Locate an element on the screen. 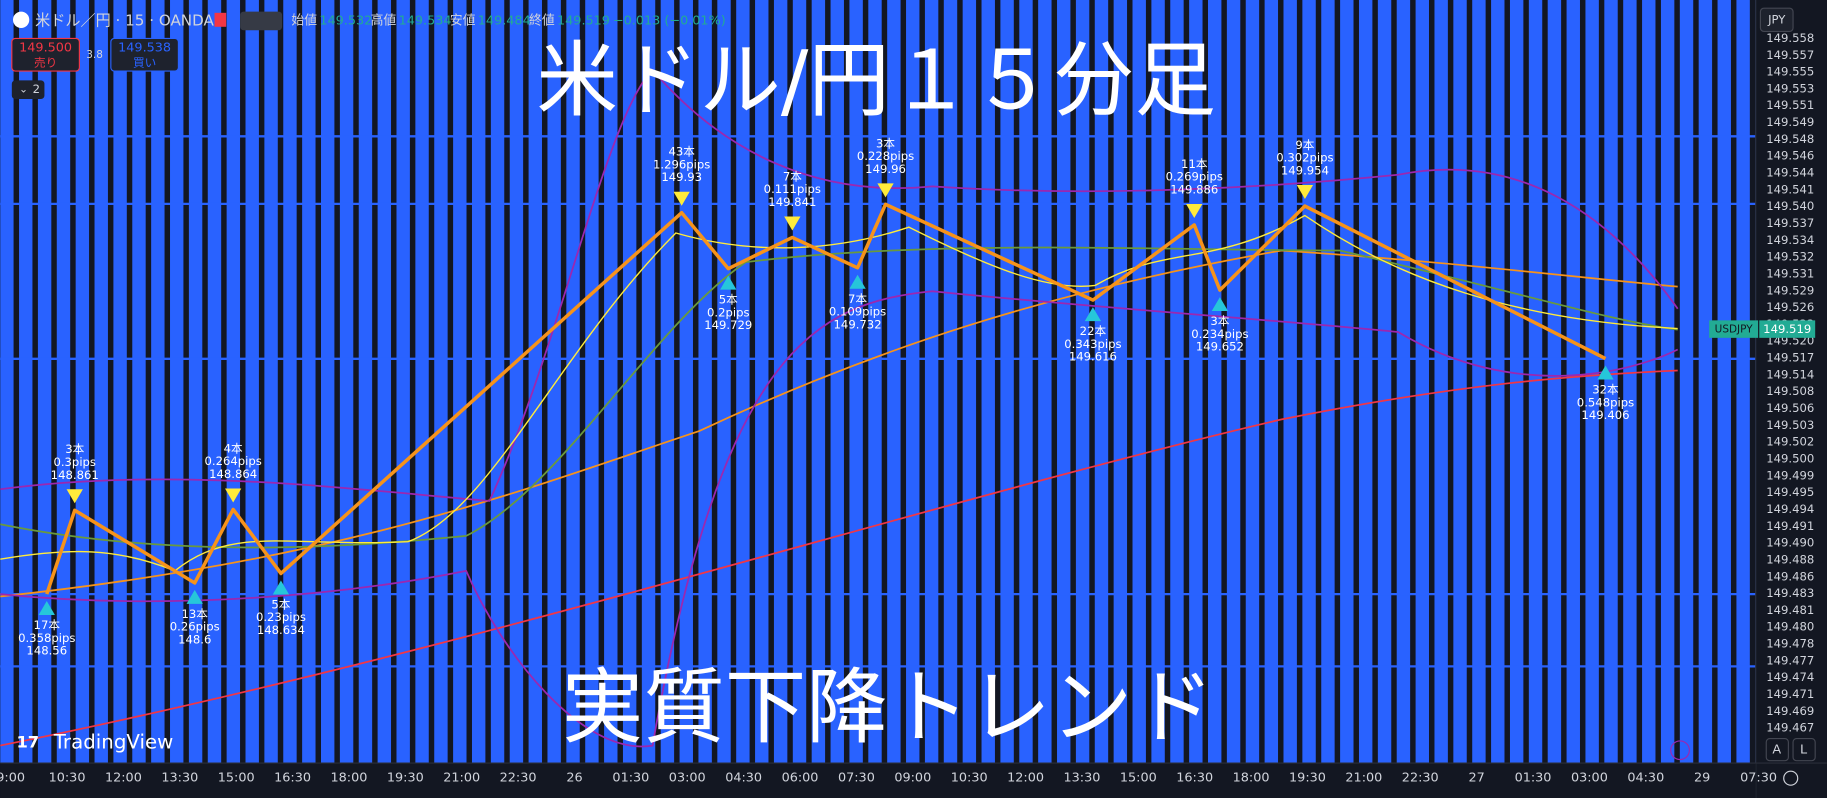 Image resolution: width=1827 pixels, height=798 pixels. lightning-icon is located at coordinates (1680, 750).